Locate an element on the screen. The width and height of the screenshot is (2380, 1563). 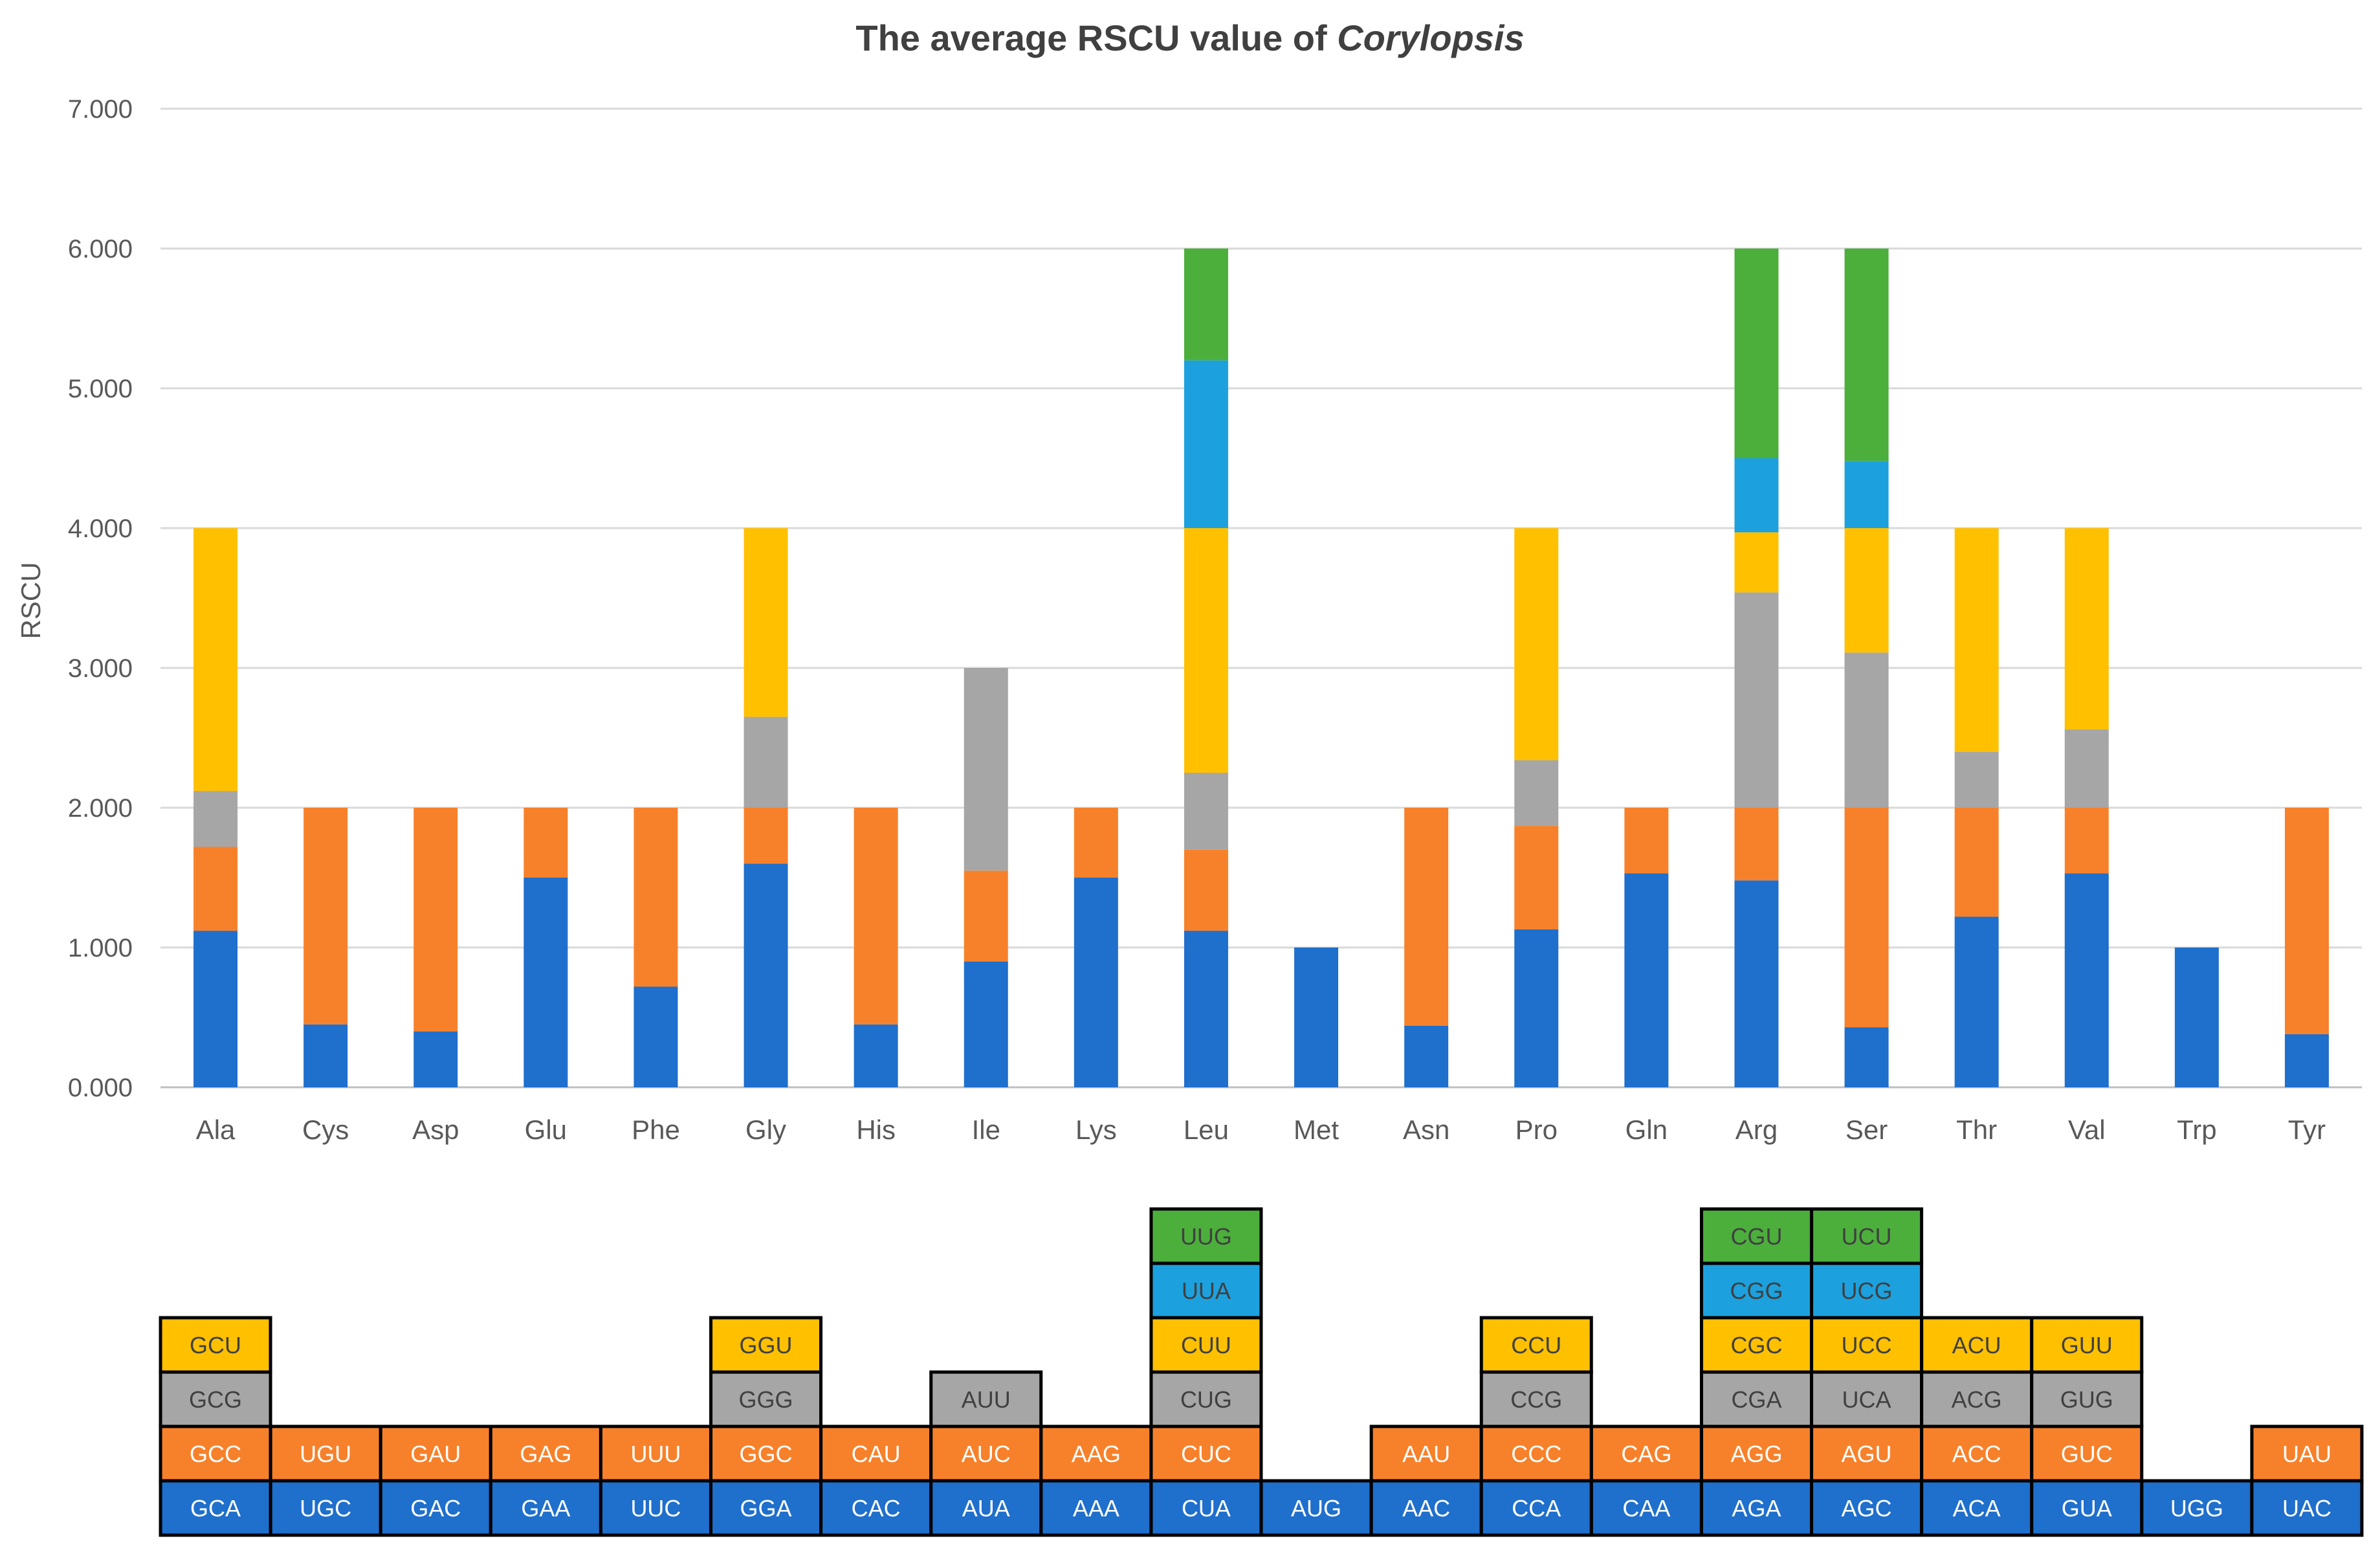
x-tick-label: Asp is located at coordinates (436, 1129).